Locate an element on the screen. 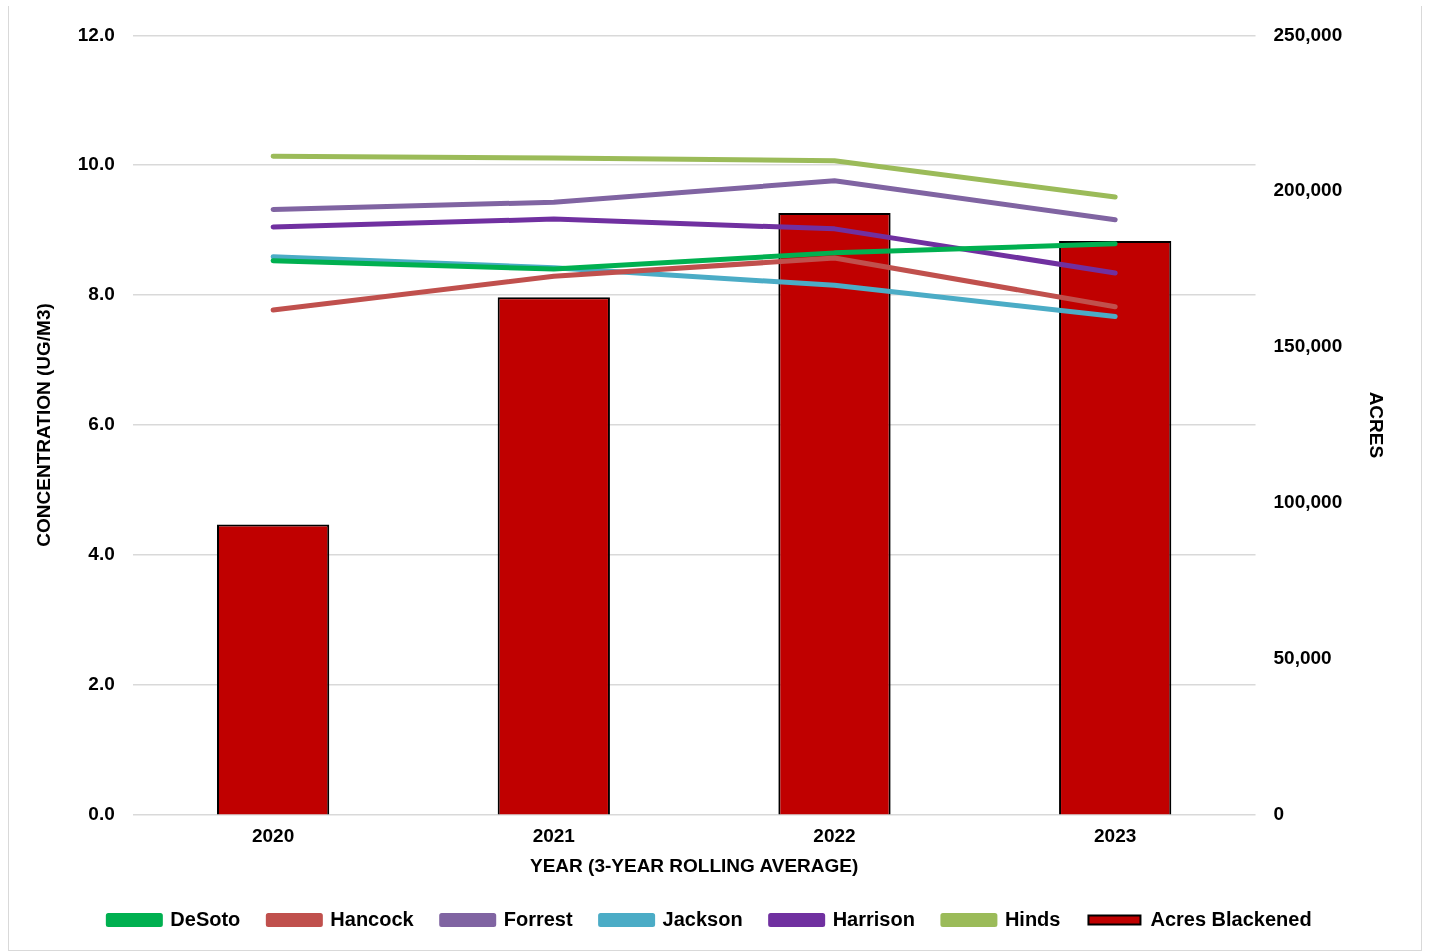  y2-tick-label: 0 is located at coordinates (1279, 813).